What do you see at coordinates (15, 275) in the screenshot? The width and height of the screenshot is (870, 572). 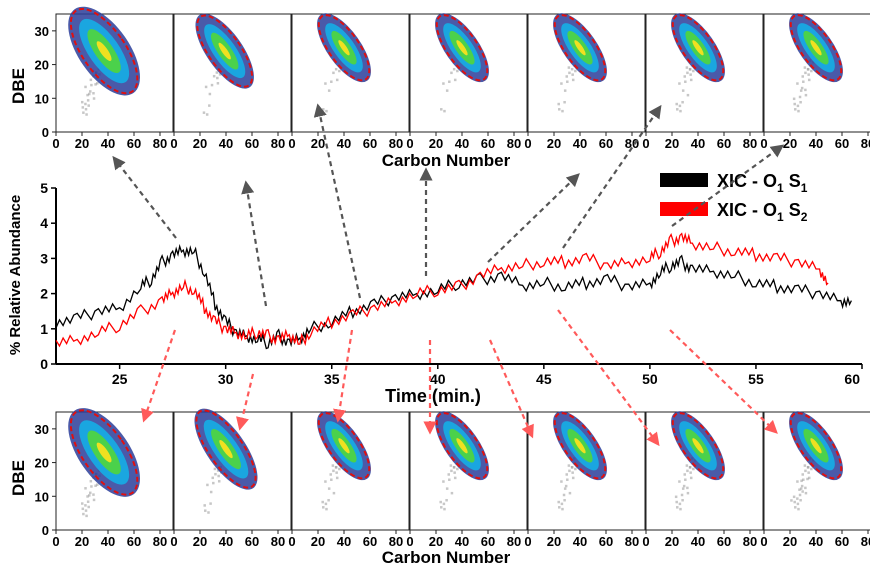 I see `main-y-axis-title: % Relative Abundance` at bounding box center [15, 275].